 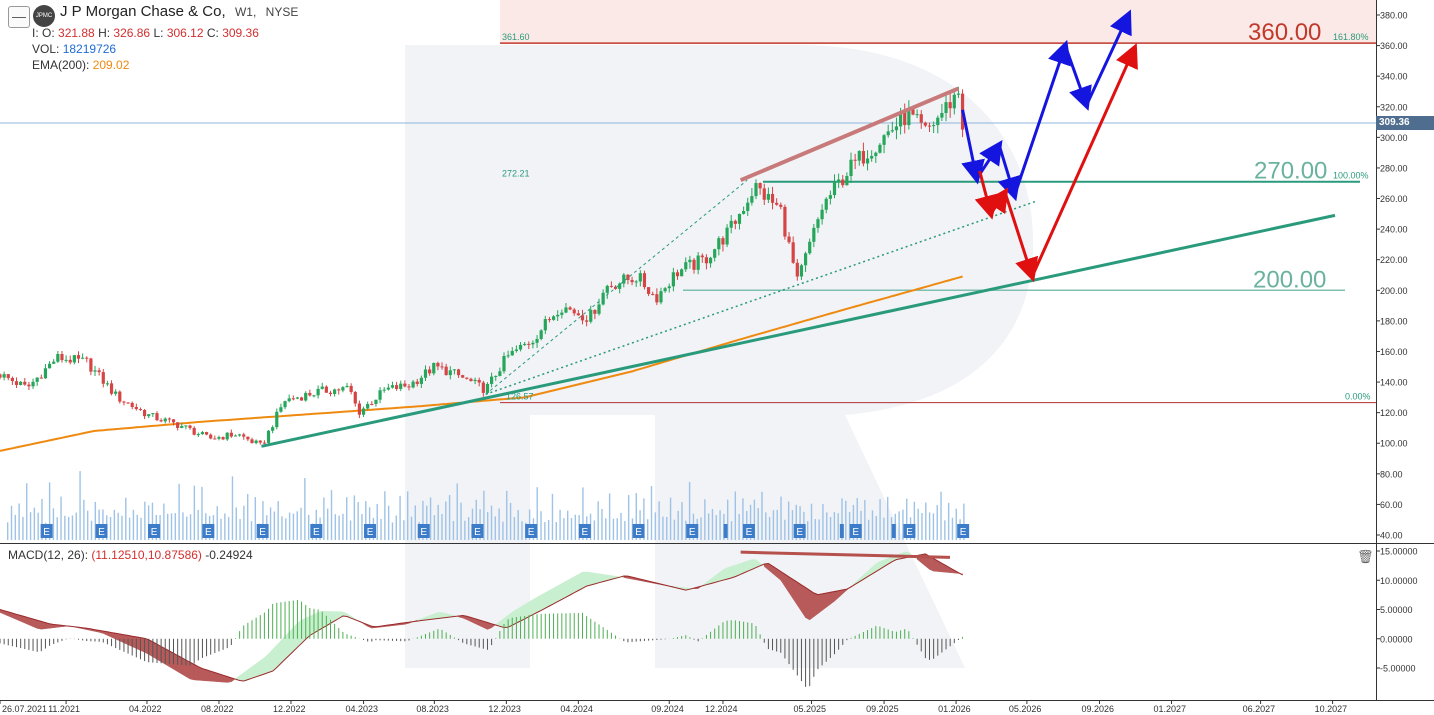 What do you see at coordinates (143, 11) in the screenshot?
I see `symbol-name: J P Morgan Chase & Co,` at bounding box center [143, 11].